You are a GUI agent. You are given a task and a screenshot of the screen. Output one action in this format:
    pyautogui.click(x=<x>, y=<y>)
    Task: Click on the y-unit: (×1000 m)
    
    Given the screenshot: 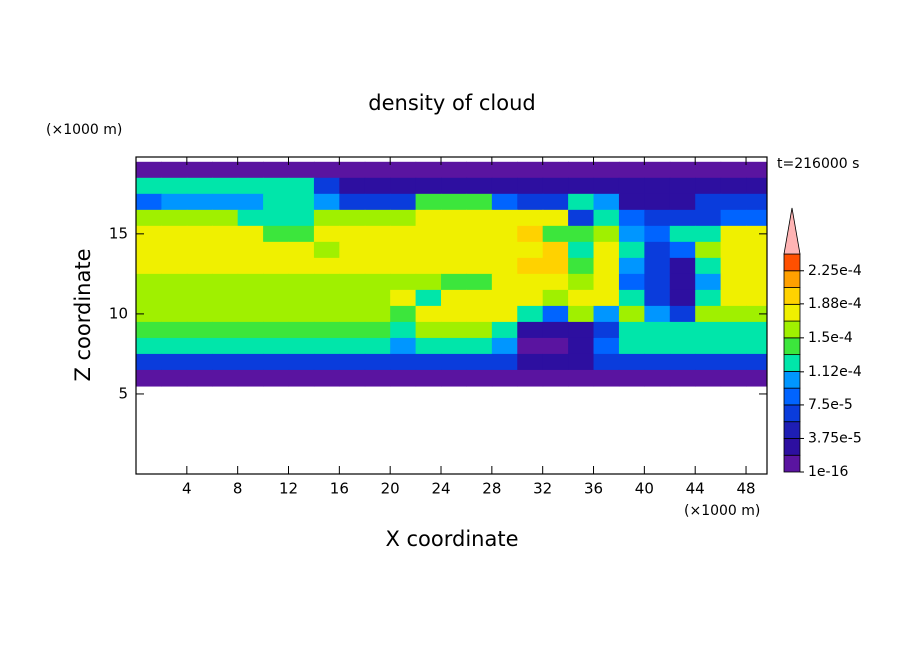 What is the action you would take?
    pyautogui.click(x=84, y=130)
    